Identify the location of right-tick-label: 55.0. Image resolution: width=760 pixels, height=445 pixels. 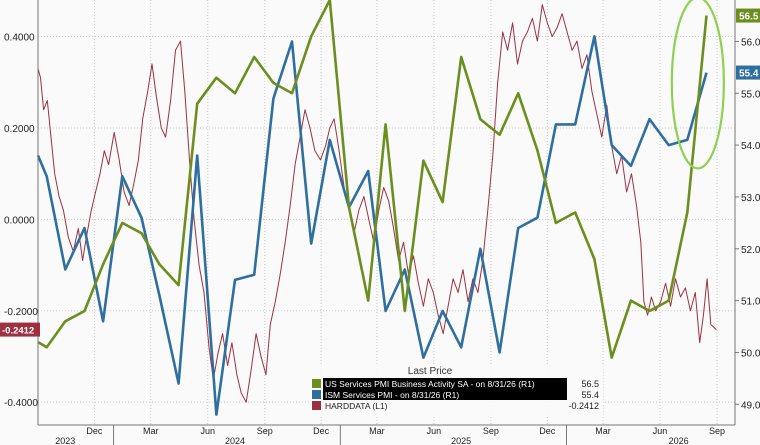
(750, 94).